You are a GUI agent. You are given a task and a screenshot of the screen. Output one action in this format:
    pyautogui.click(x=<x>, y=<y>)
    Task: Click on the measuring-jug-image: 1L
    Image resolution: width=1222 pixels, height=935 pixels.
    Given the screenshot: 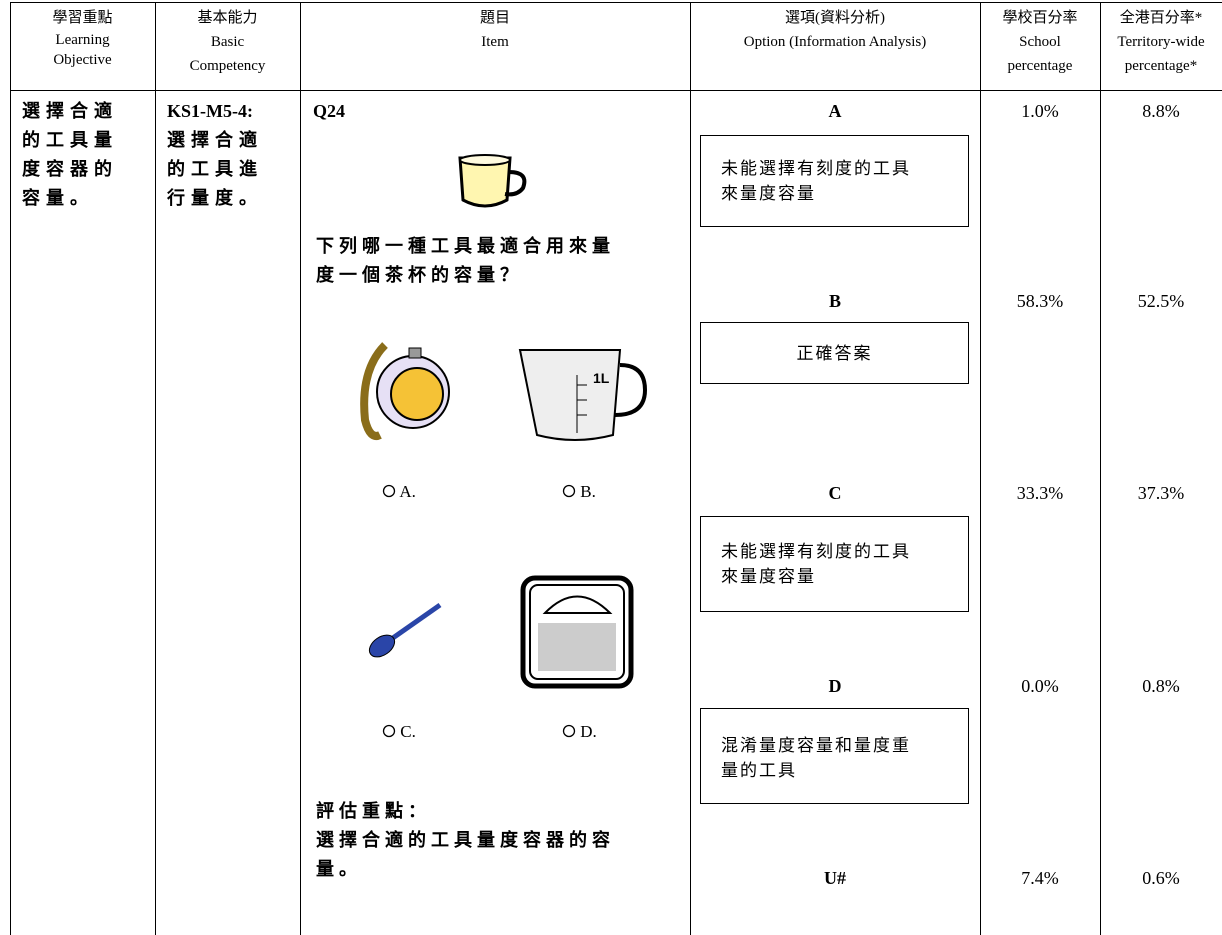 What is the action you would take?
    pyautogui.click(x=583, y=395)
    